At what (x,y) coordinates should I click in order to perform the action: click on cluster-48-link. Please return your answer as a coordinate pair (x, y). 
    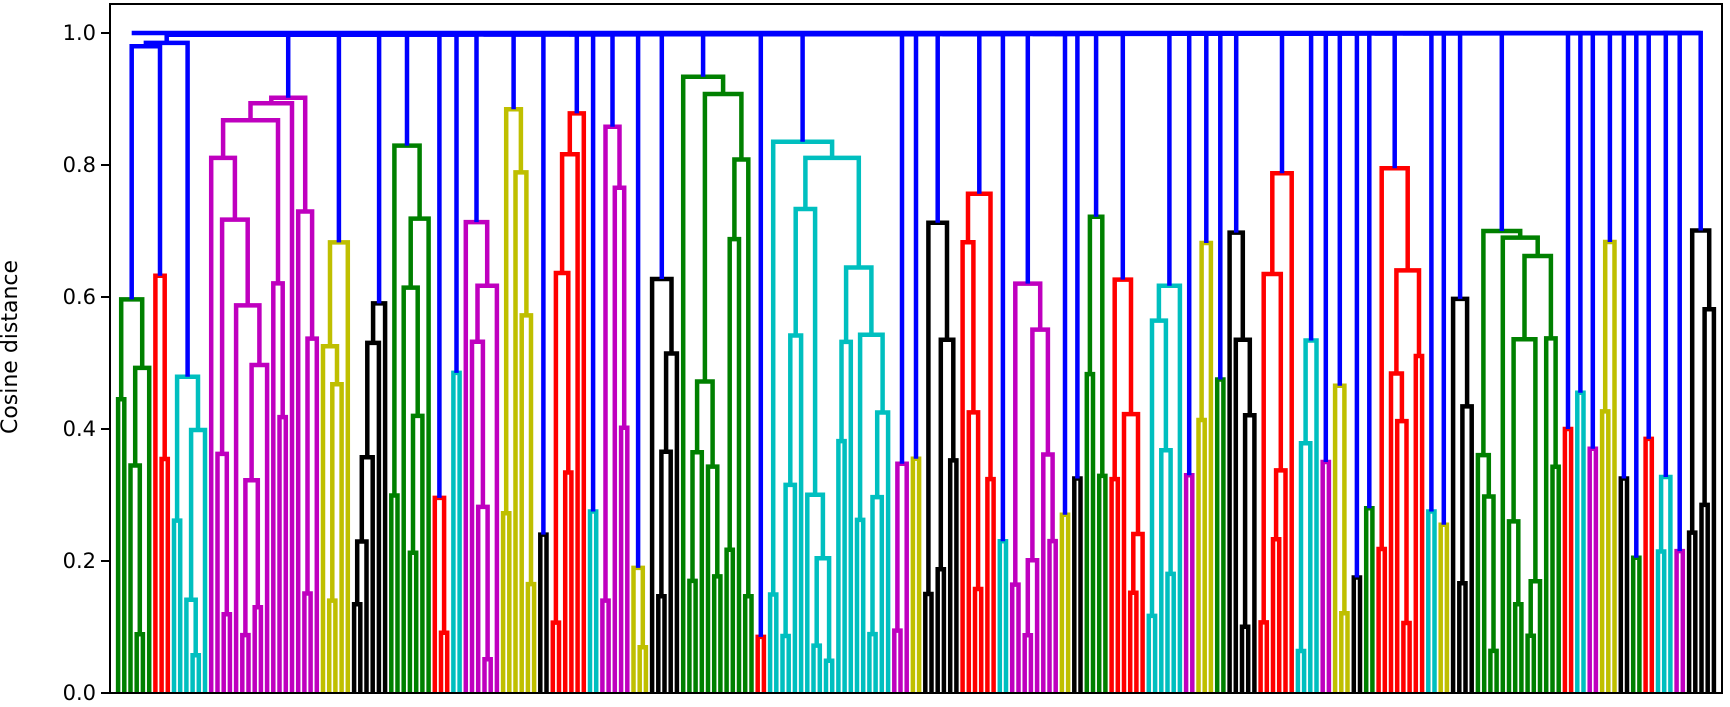
    Looking at the image, I should click on (1593, 569).